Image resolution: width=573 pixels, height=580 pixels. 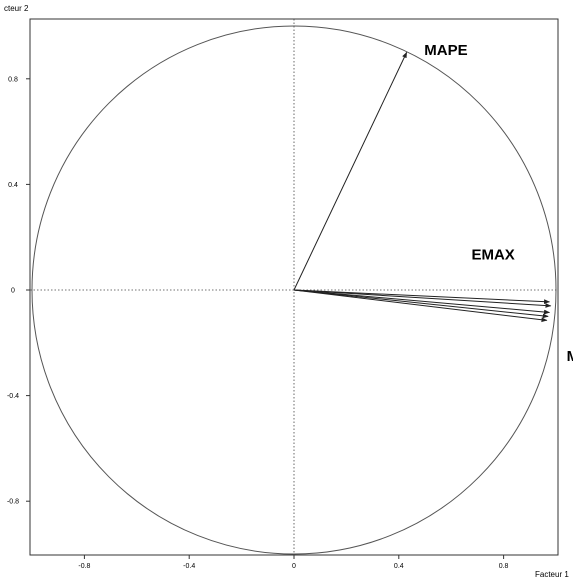 I want to click on x-tick-label: -0.4, so click(x=189, y=566).